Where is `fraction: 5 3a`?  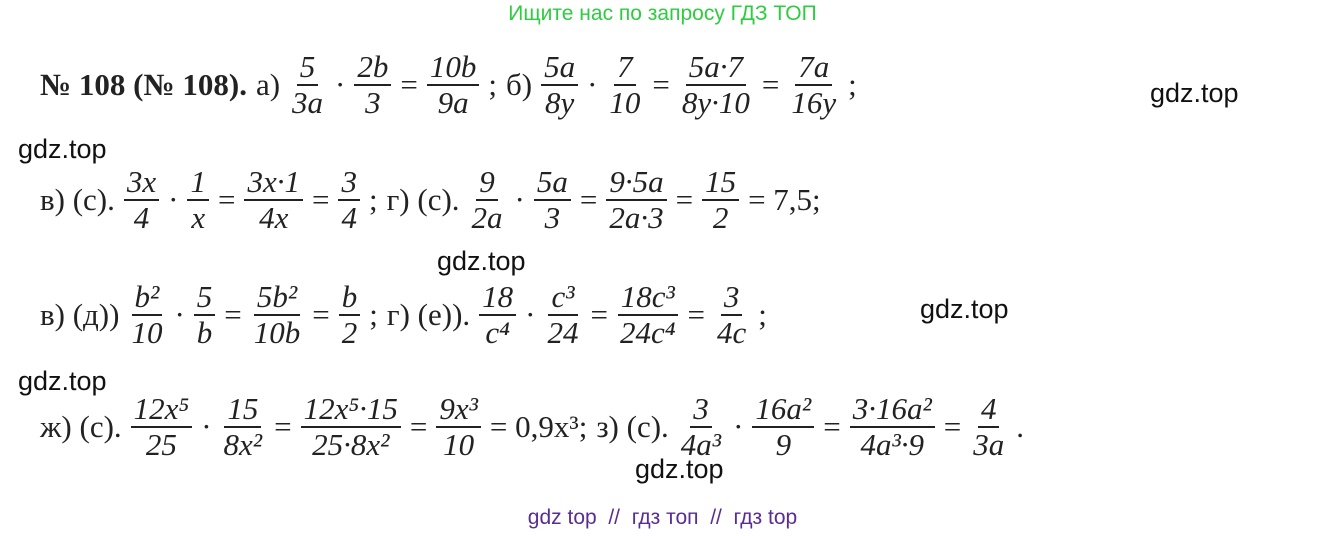
fraction: 5 3a is located at coordinates (307, 85).